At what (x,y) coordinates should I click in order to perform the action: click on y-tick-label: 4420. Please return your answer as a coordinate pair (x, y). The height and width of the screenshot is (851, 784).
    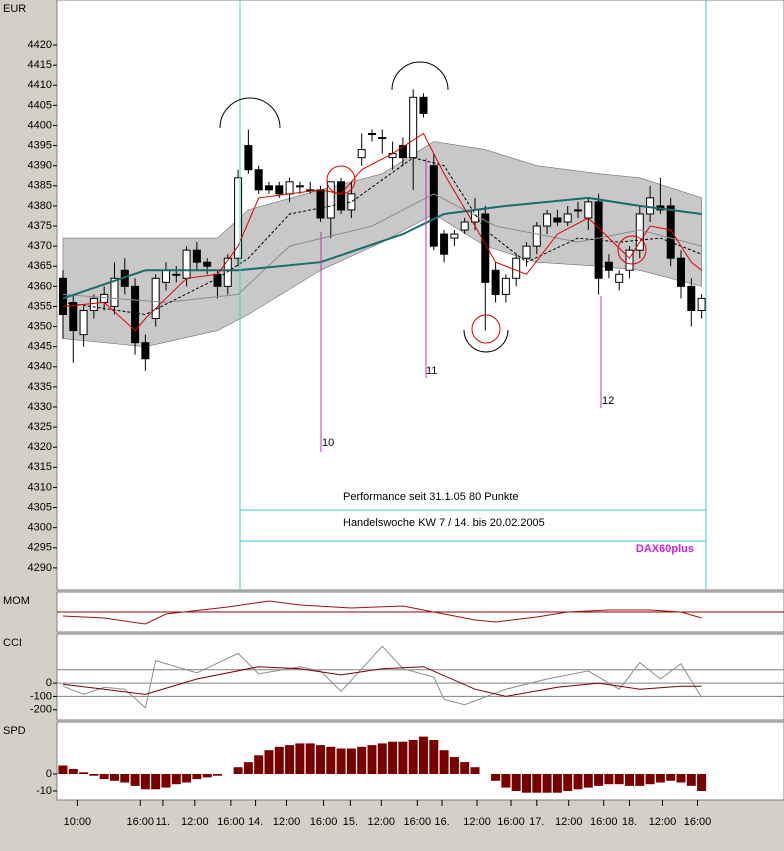
    Looking at the image, I should click on (40, 45).